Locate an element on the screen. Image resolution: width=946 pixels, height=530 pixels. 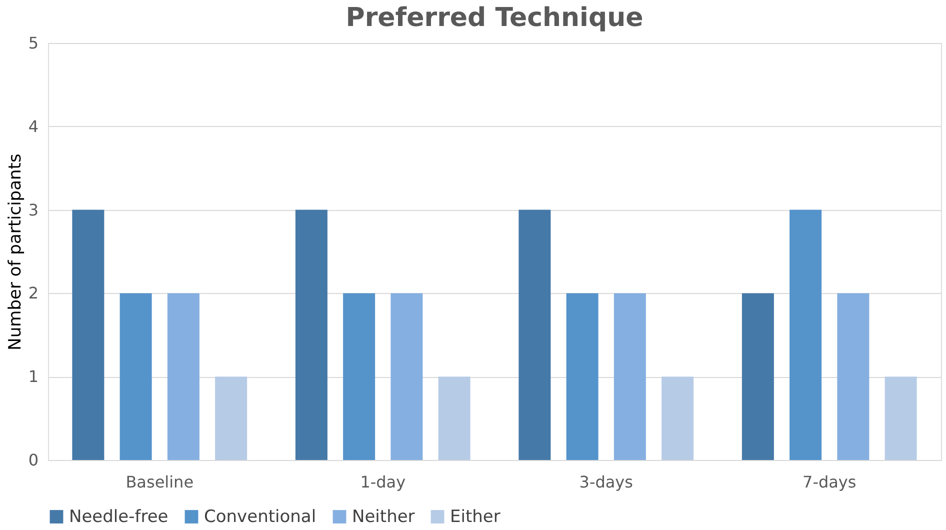
x-tick-label: 1-day is located at coordinates (383, 482).